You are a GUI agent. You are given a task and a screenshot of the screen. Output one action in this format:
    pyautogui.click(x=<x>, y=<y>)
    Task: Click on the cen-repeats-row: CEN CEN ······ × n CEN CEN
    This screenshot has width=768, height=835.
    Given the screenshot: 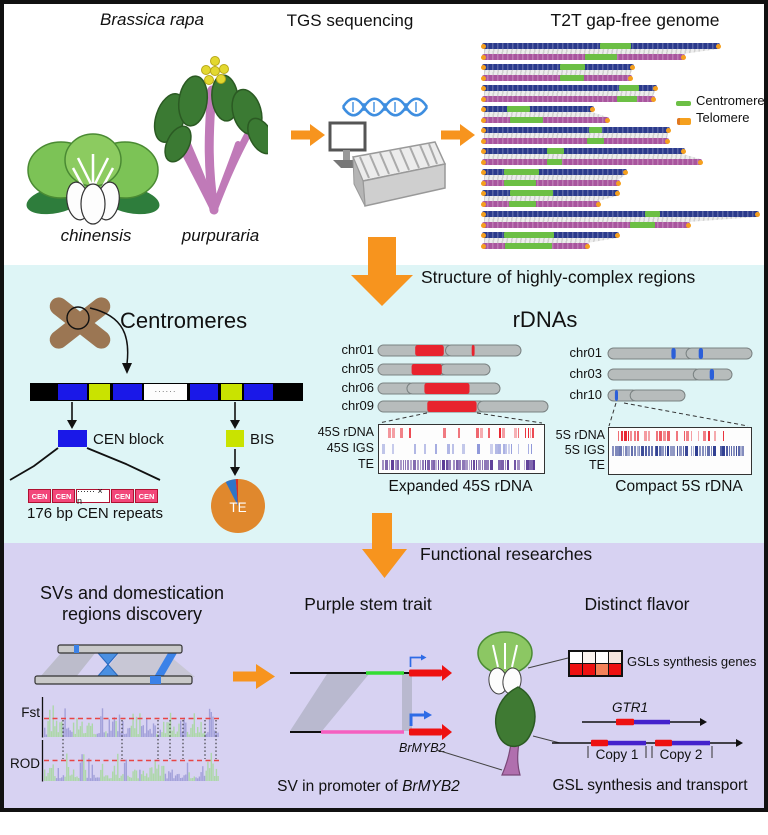 What is the action you would take?
    pyautogui.click(x=93, y=496)
    